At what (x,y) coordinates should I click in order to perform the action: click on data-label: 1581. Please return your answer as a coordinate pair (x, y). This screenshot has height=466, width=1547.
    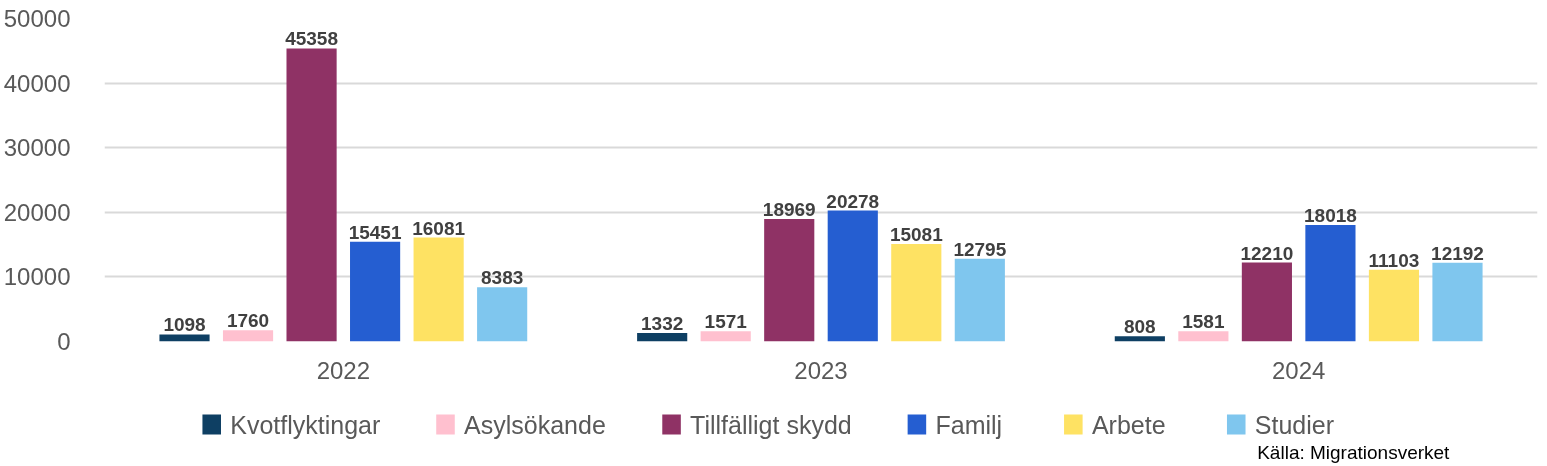
    Looking at the image, I should click on (1203, 322).